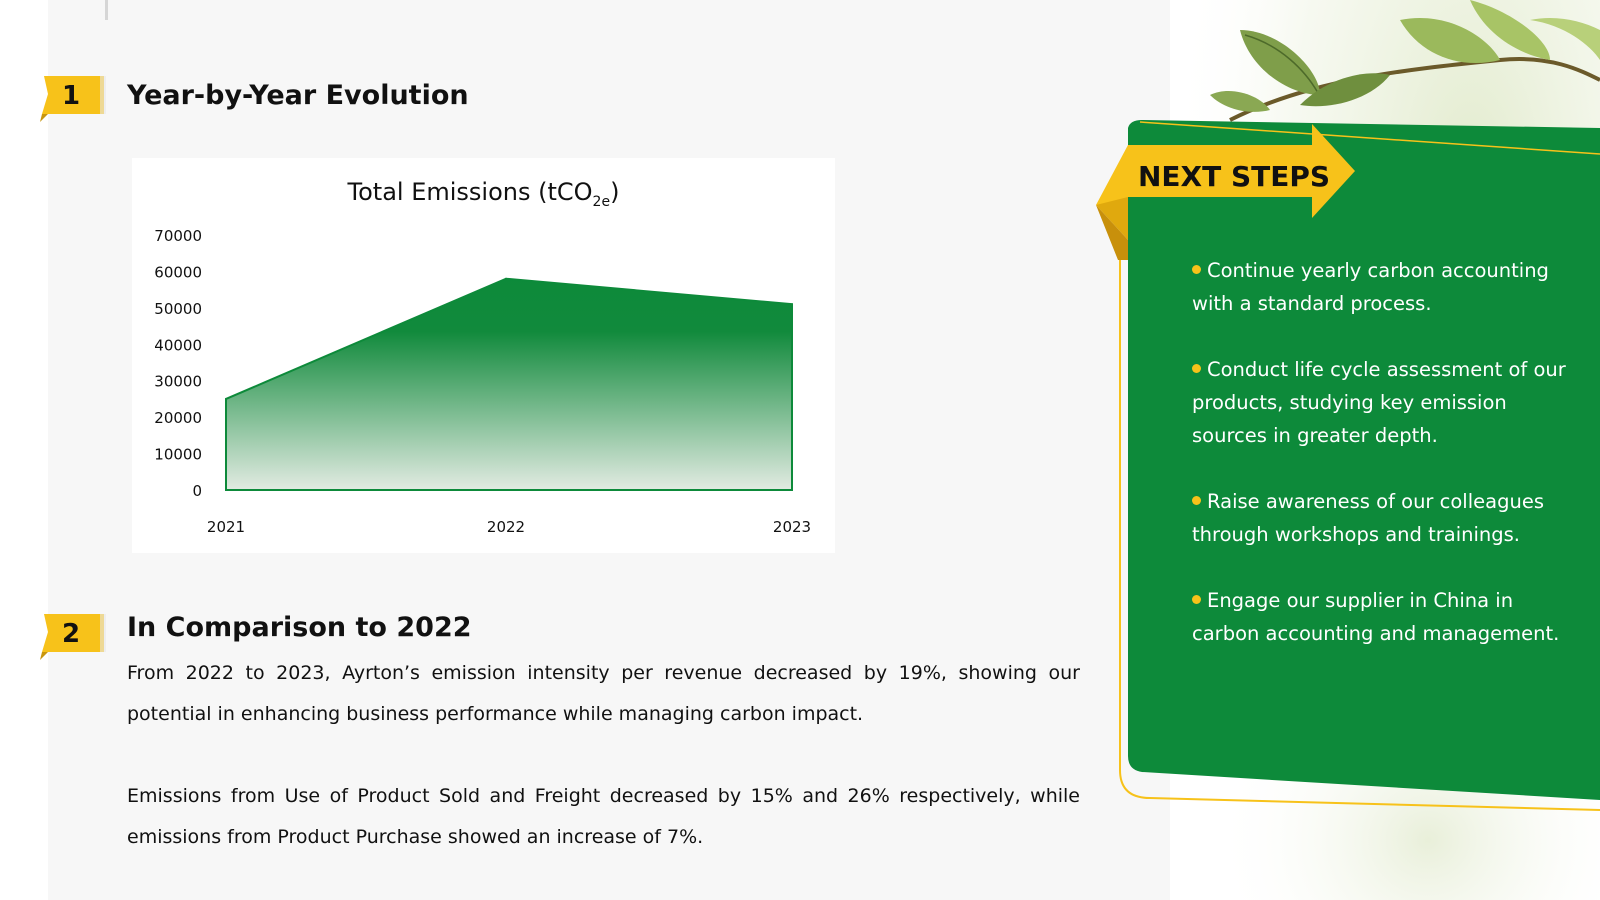  What do you see at coordinates (1234, 176) in the screenshot?
I see `next-steps-title: NEXT STEPS` at bounding box center [1234, 176].